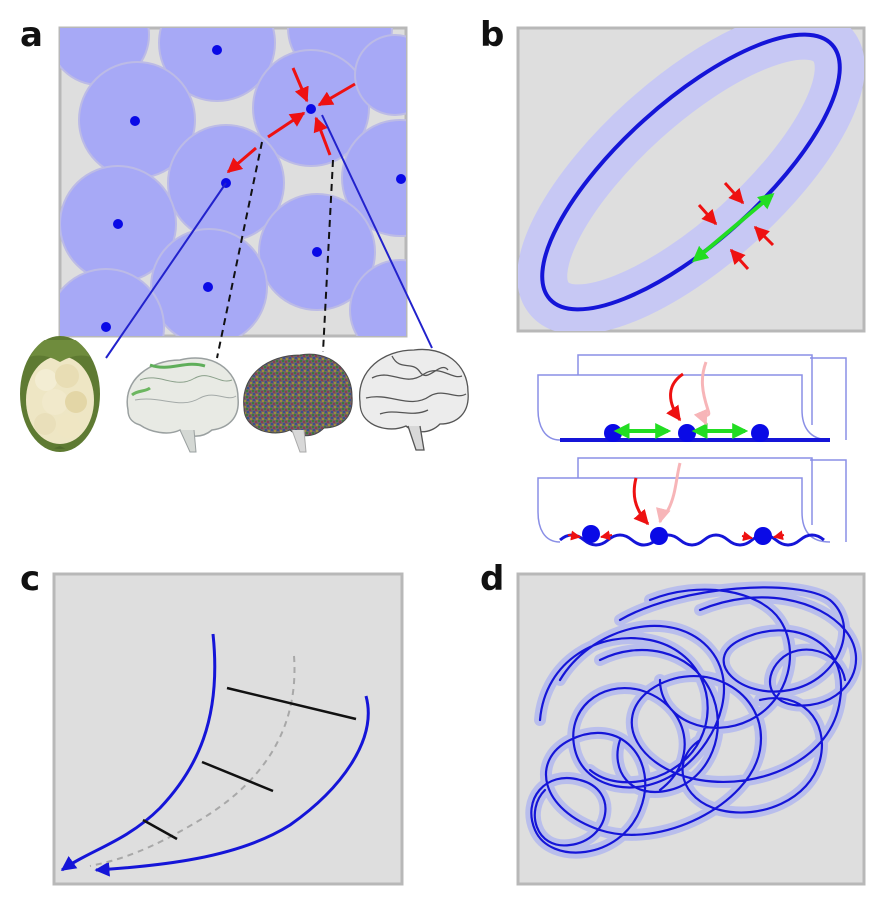 This screenshot has width=890, height=902. Describe the element at coordinates (138, 752) in the screenshot. I see `trajectory-left` at that location.